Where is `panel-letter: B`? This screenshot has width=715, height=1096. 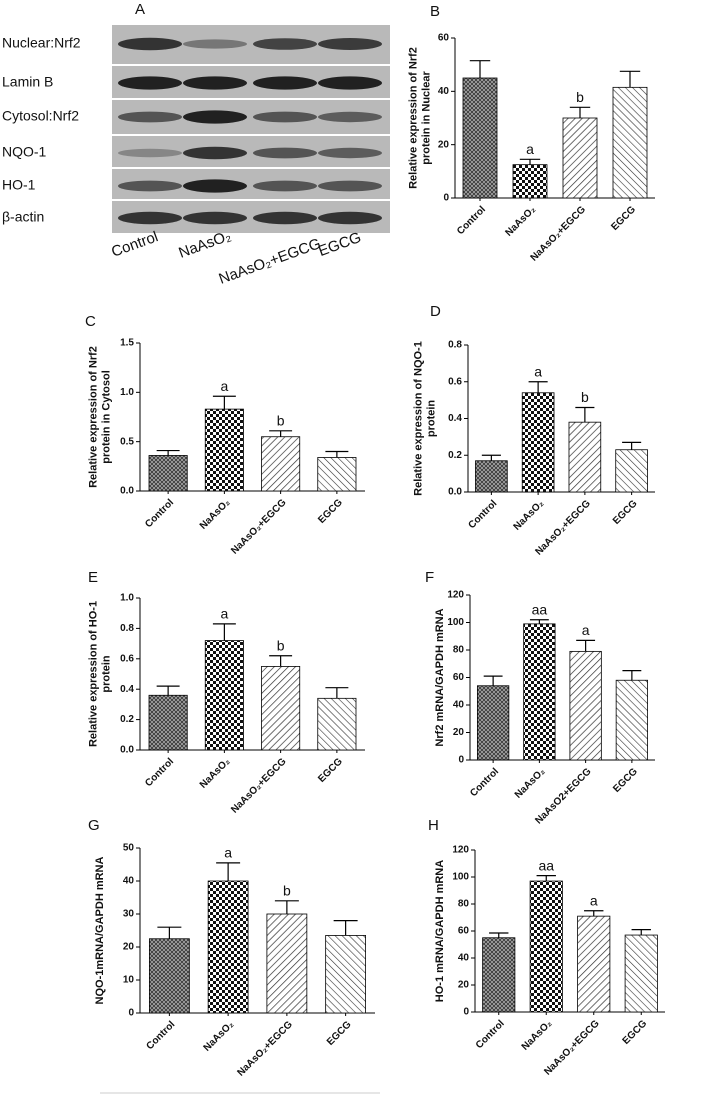 panel-letter: B is located at coordinates (435, 11).